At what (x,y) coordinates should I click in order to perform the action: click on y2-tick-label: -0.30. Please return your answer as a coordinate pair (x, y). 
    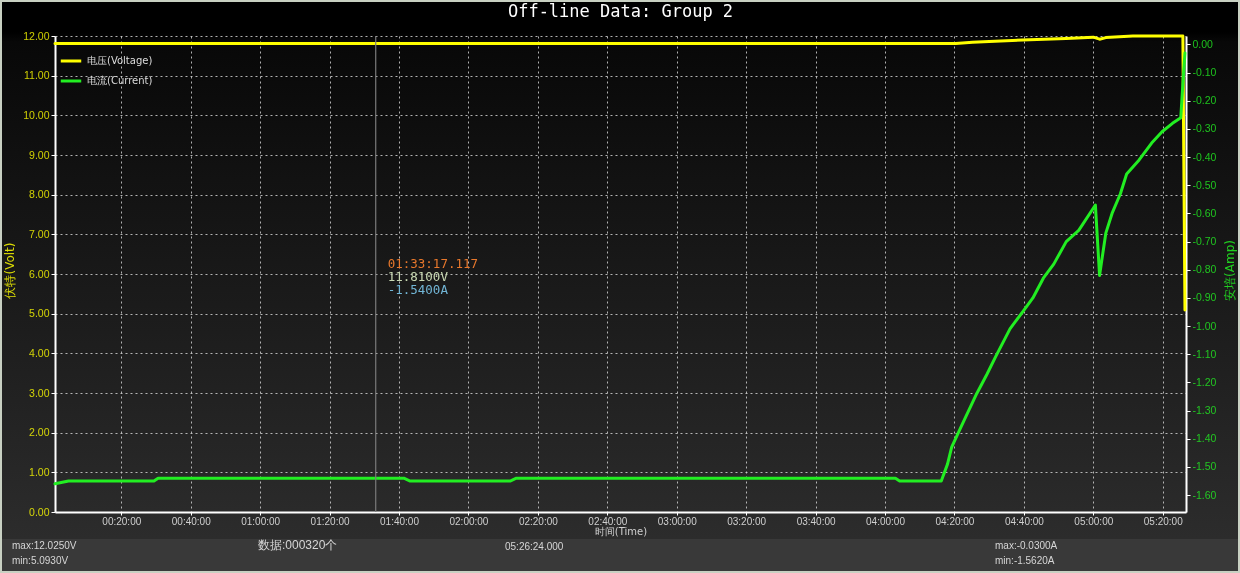
    Looking at the image, I should click on (1204, 128).